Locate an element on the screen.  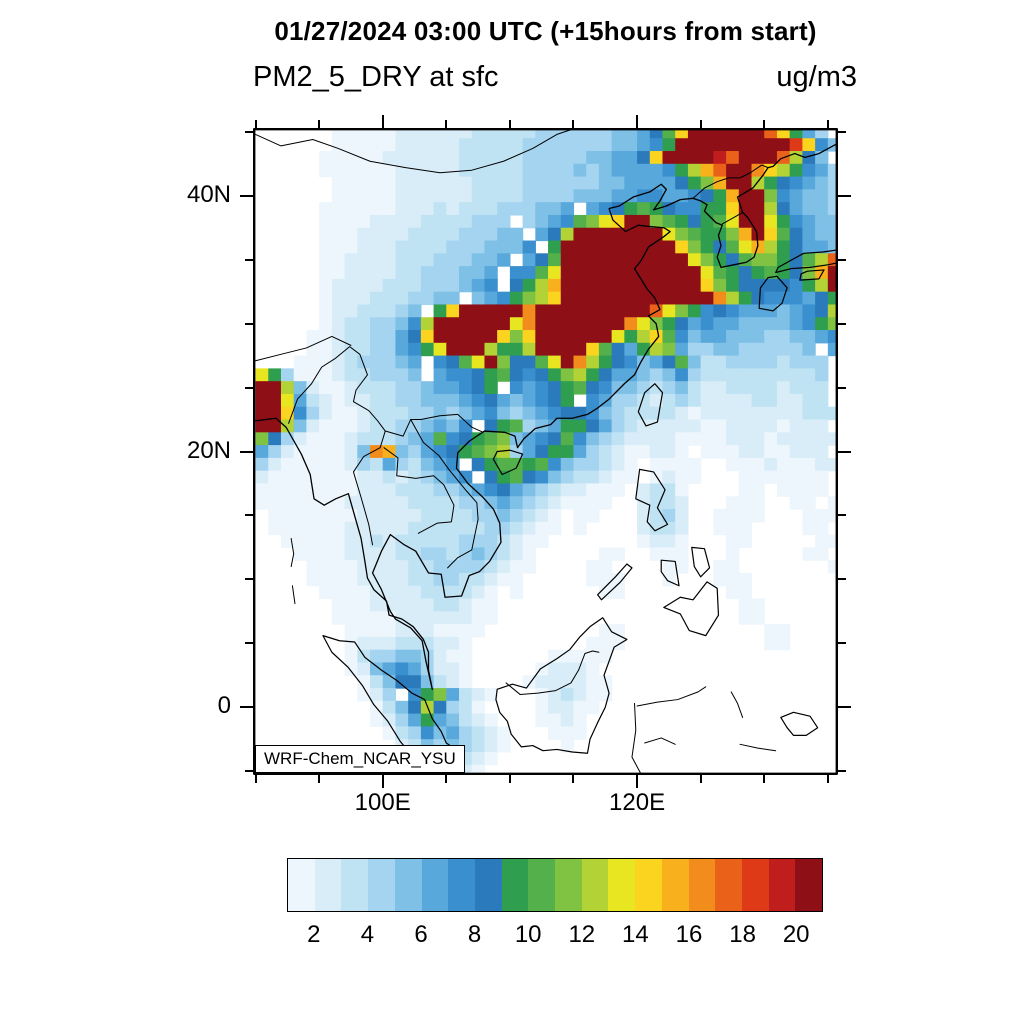
colorbar-tick-label: 14 is located at coordinates (635, 934).